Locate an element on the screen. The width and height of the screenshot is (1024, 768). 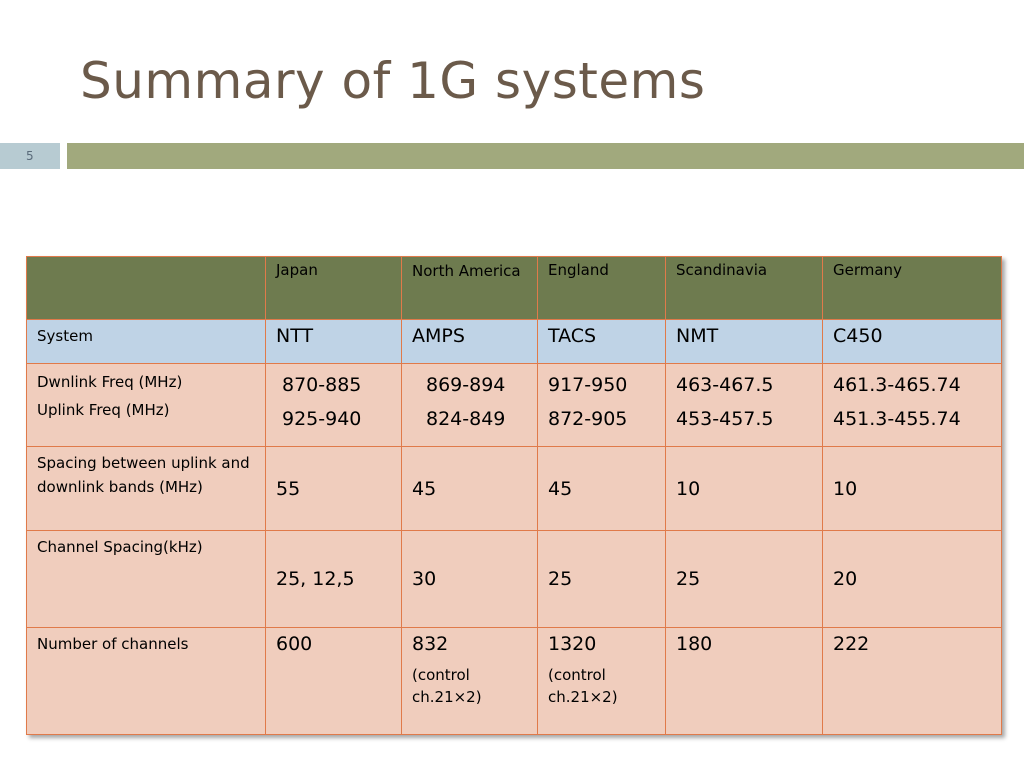
table-cell: 832 (control ch.21×2) is located at coordinates (469, 681).